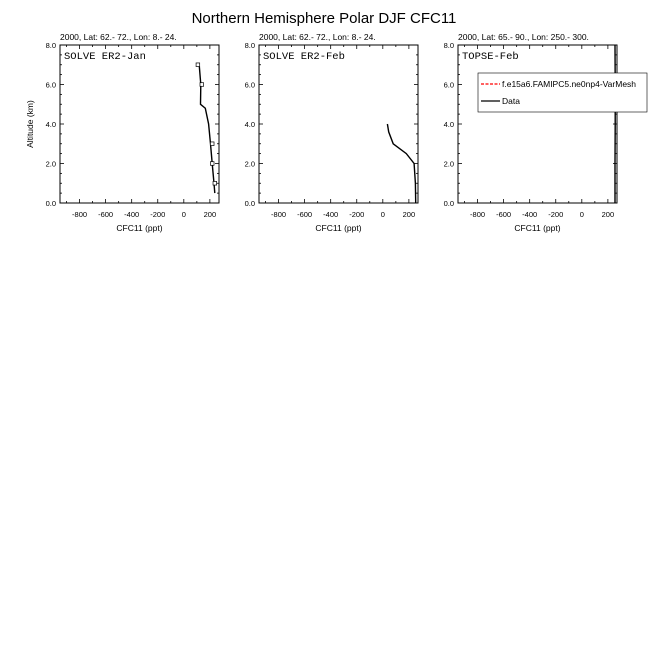  I want to click on panel-label: SOLVE ER2-Jan, so click(105, 57).